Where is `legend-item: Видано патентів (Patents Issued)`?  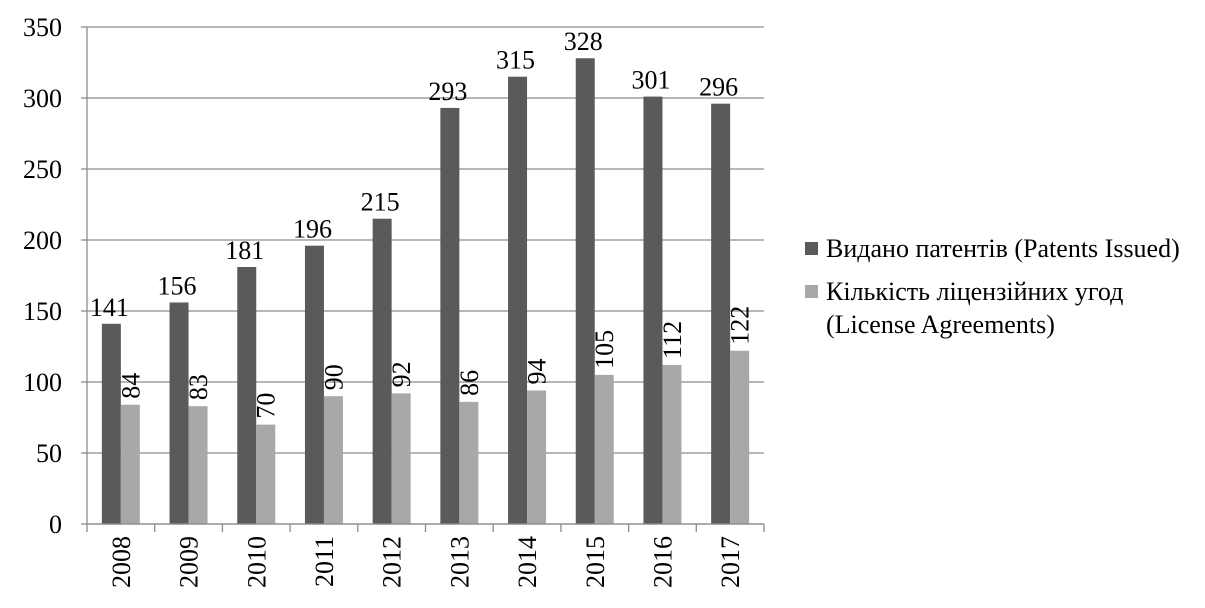 legend-item: Видано патентів (Patents Issued) is located at coordinates (995, 248).